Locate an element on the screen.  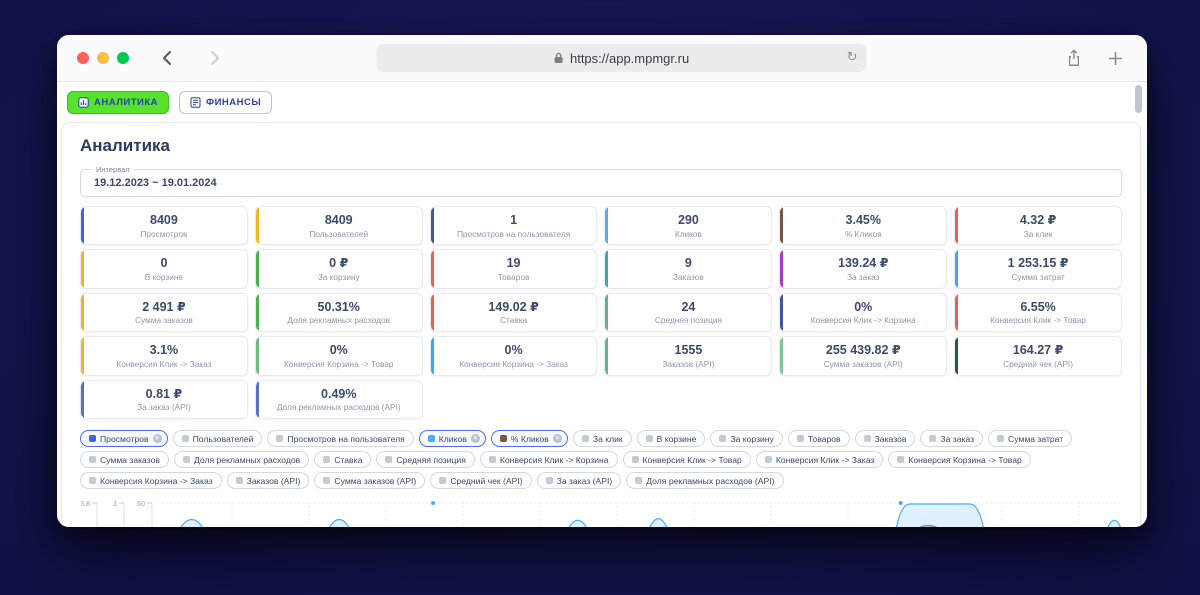
chip-label: За заказ is located at coordinates (957, 438).